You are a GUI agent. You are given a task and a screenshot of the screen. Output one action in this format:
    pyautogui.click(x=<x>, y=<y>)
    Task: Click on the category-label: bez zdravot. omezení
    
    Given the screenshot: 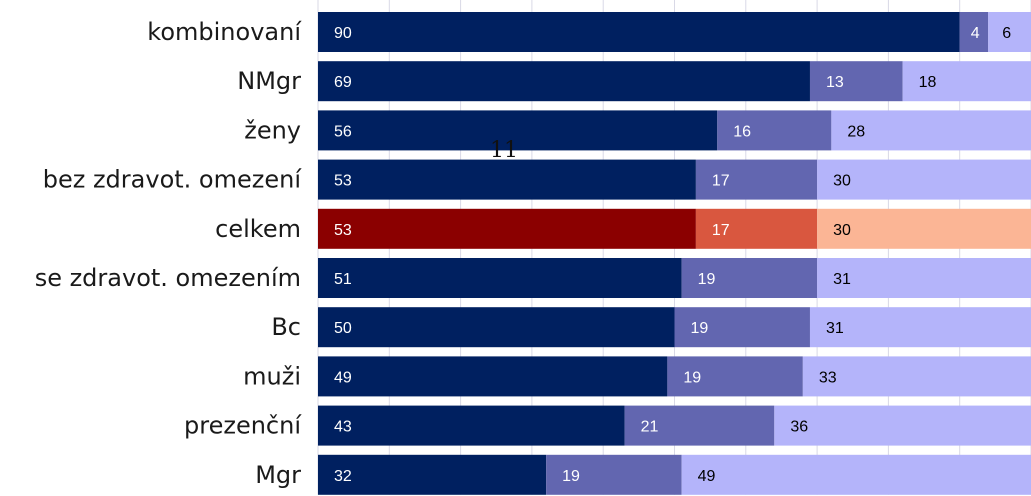 What is the action you would take?
    pyautogui.click(x=173, y=180)
    